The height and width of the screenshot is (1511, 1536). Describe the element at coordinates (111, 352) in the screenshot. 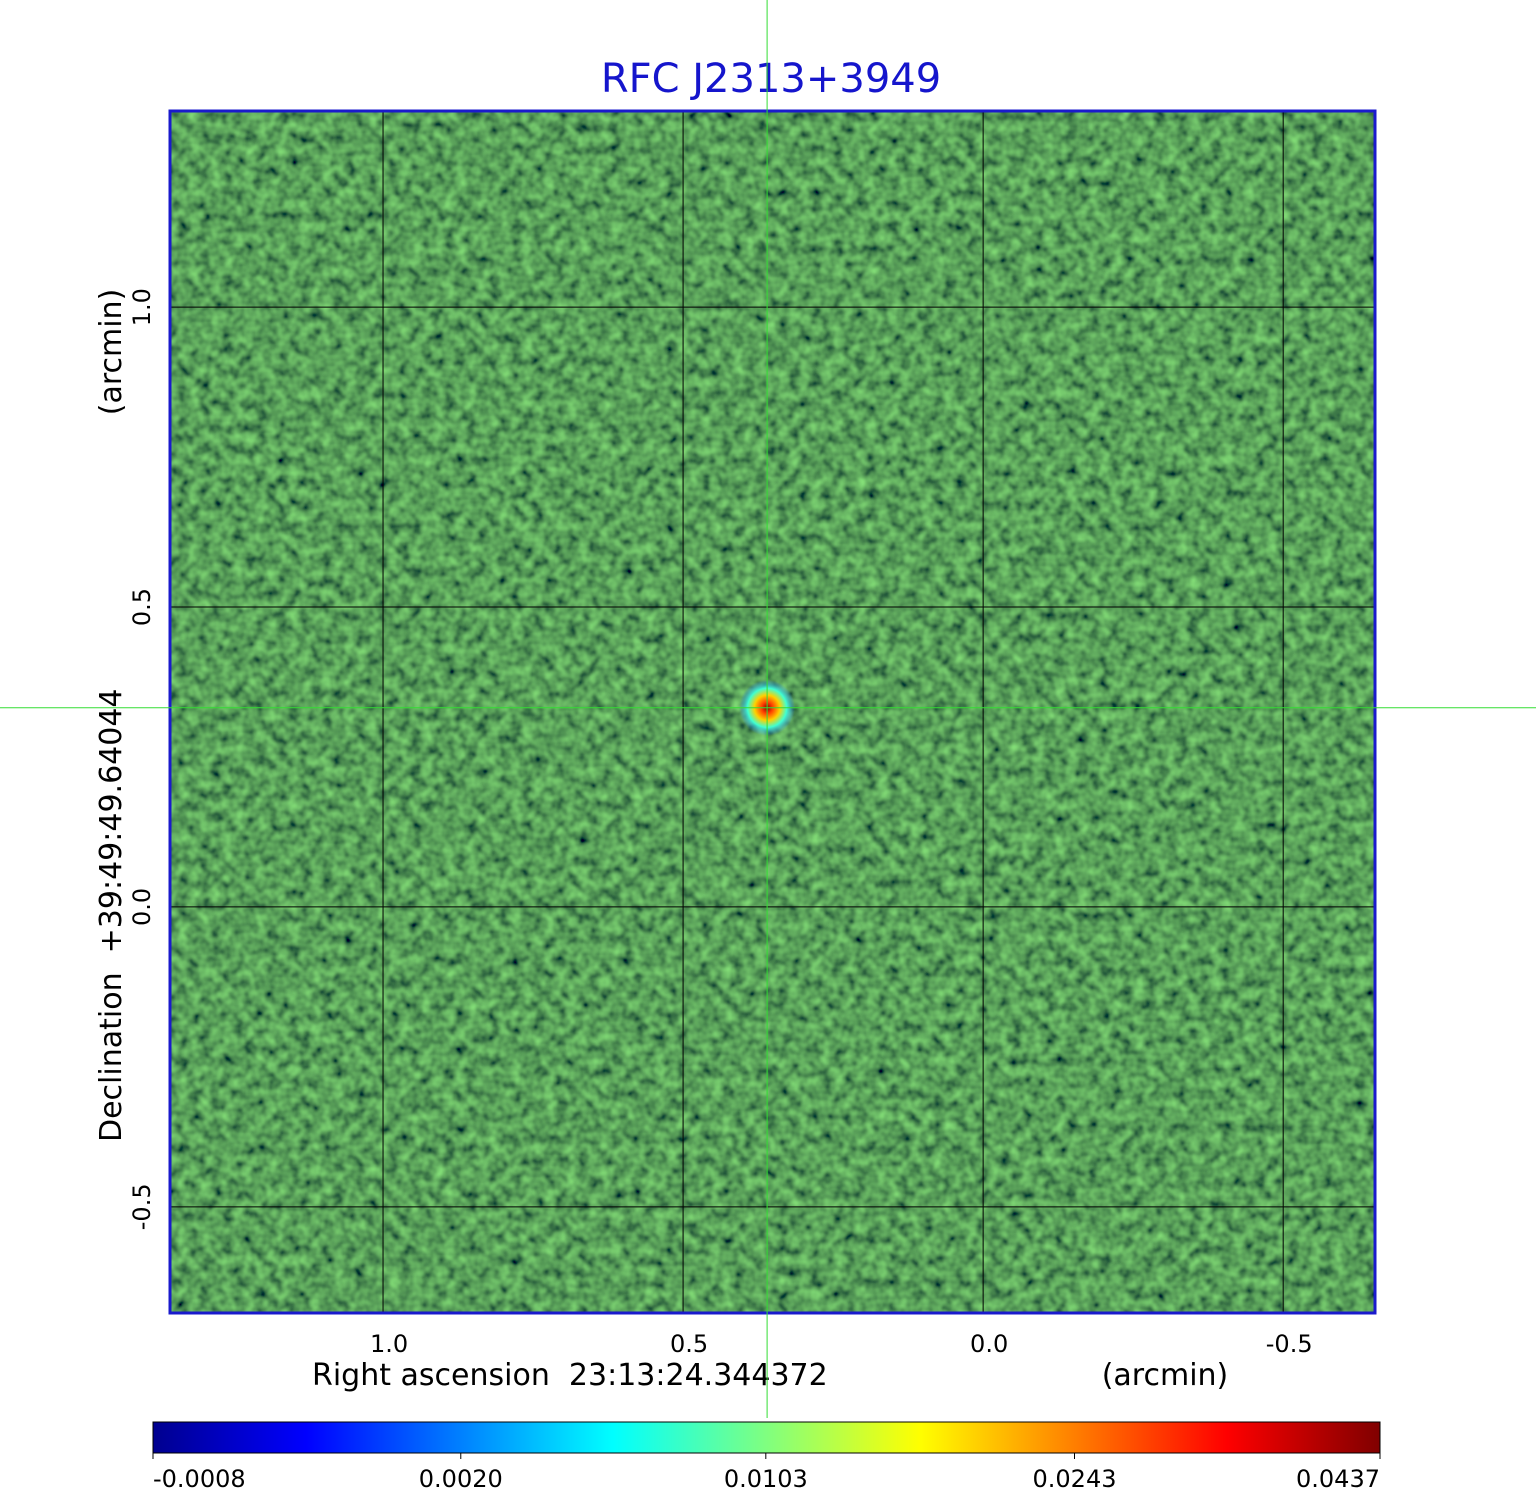

I see `y-axis-unit: (arcmin)` at that location.